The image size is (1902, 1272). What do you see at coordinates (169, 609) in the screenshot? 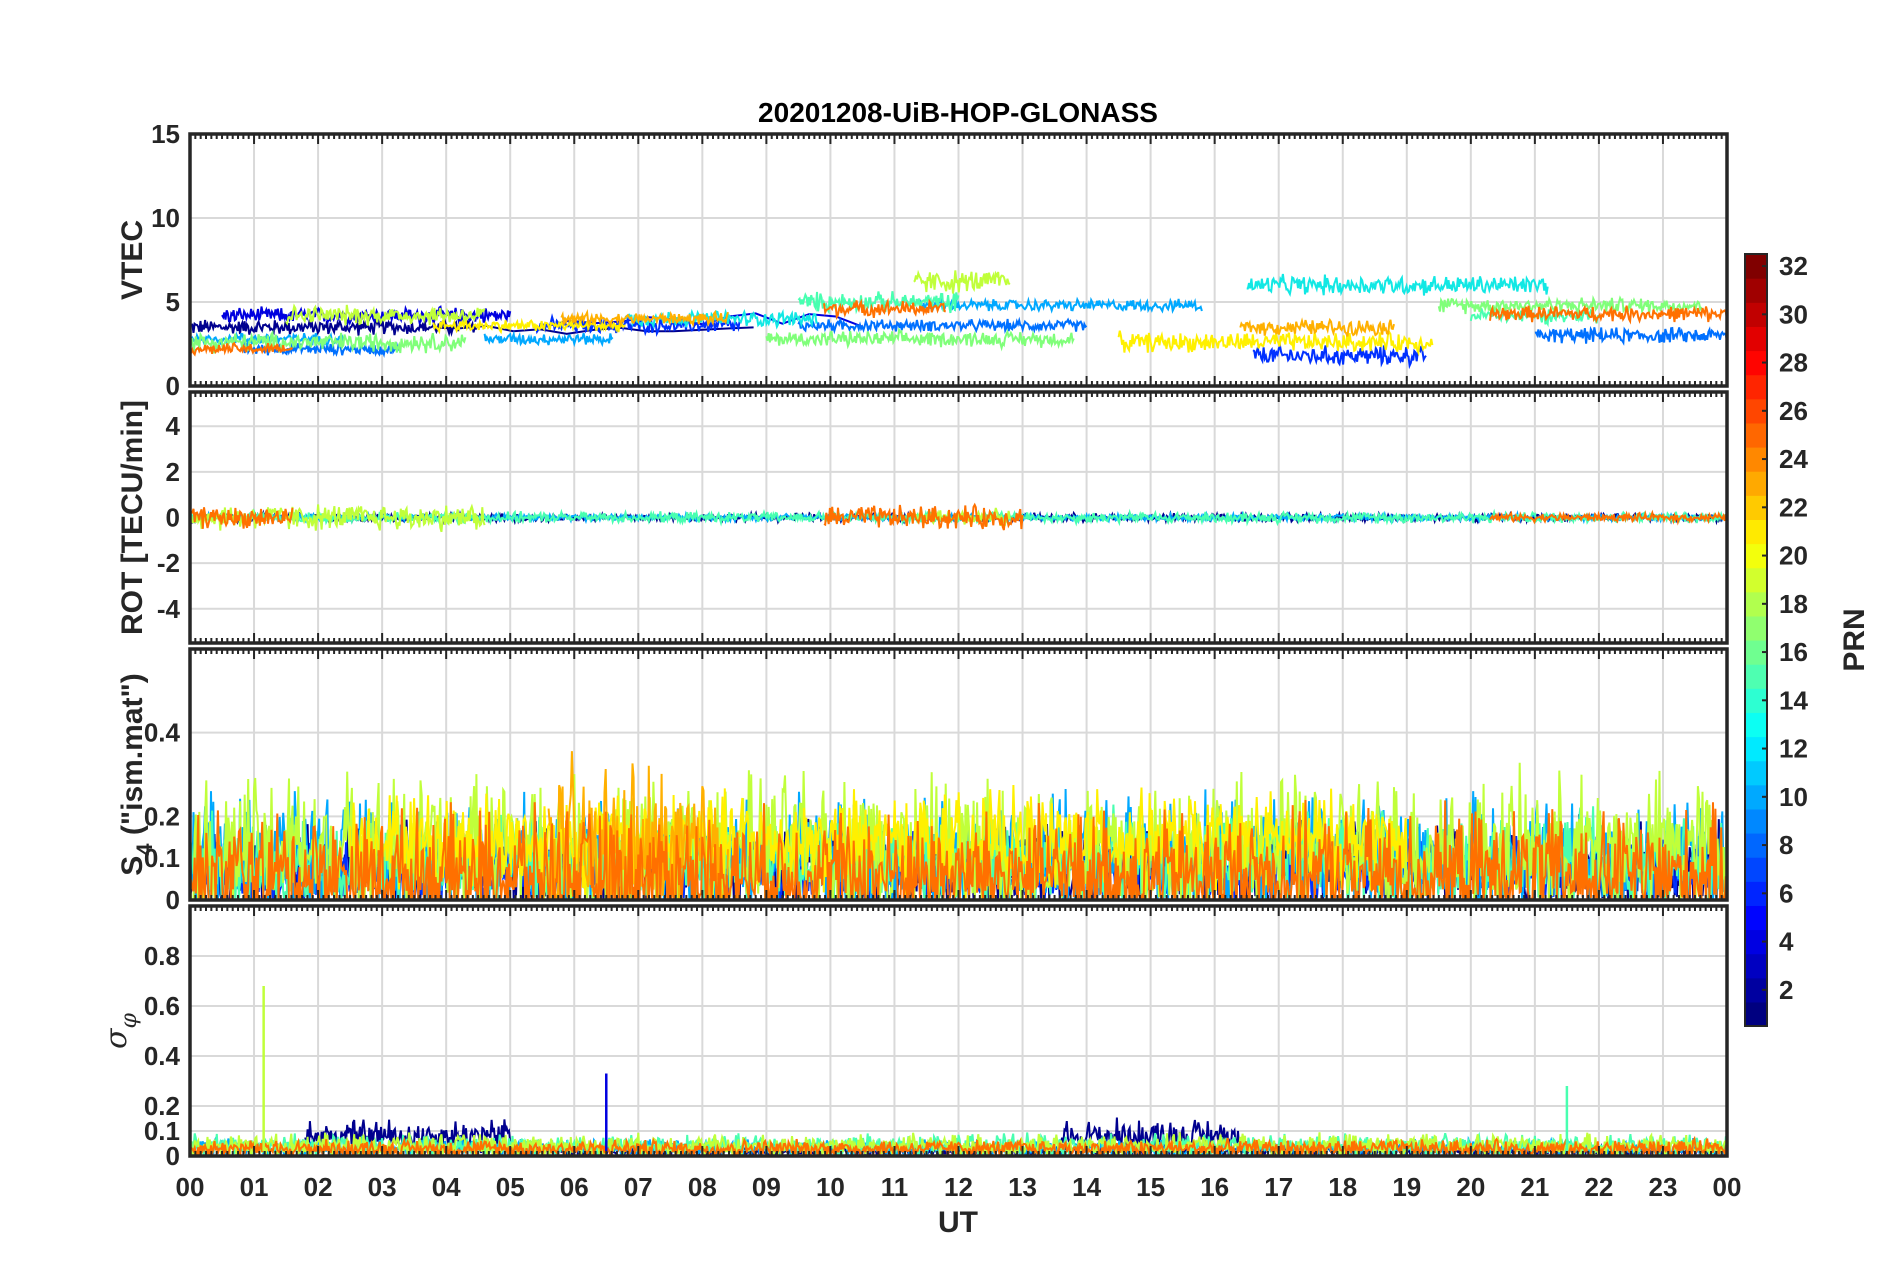
I see `y-tick-label: -4` at bounding box center [169, 609].